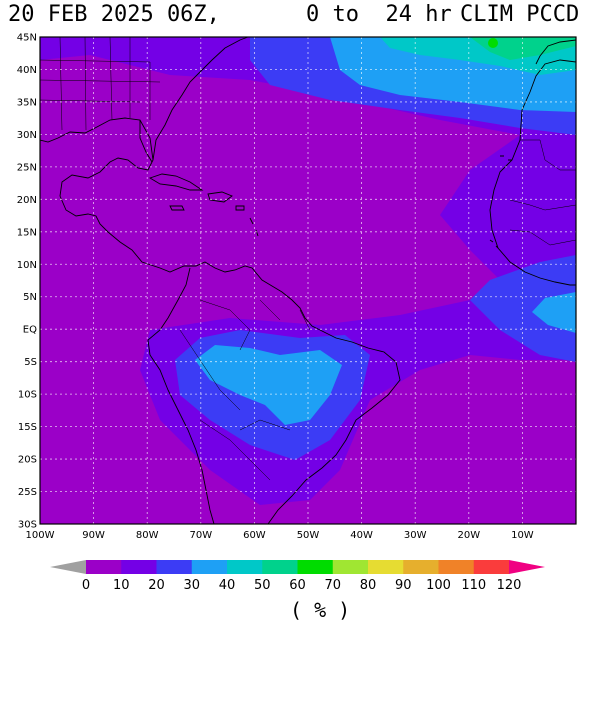 The width and height of the screenshot is (600, 710). I want to click on coast-canaries, so click(506, 158).